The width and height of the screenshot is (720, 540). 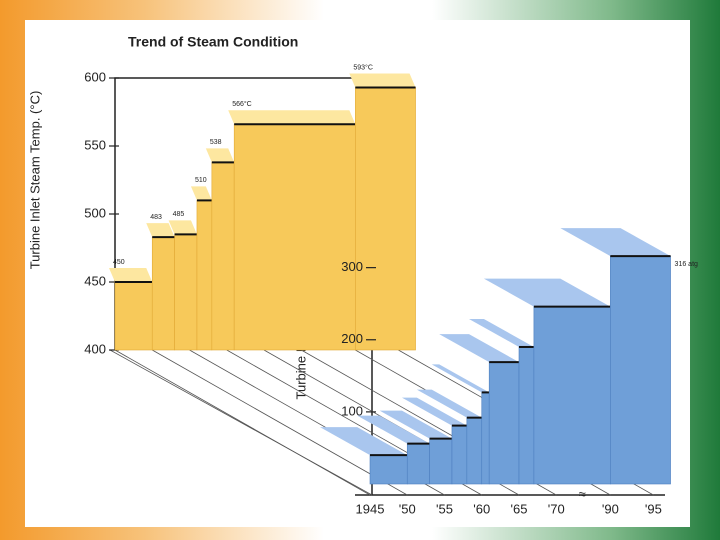 I want to click on x-tick-label: '60, so click(x=481, y=508).